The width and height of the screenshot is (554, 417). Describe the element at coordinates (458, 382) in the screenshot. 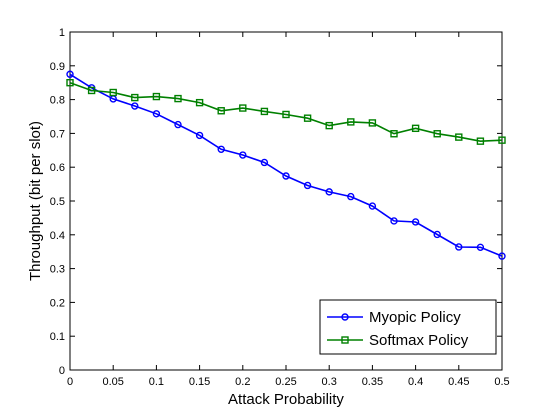

I see `x-tick-label: 0.45` at that location.